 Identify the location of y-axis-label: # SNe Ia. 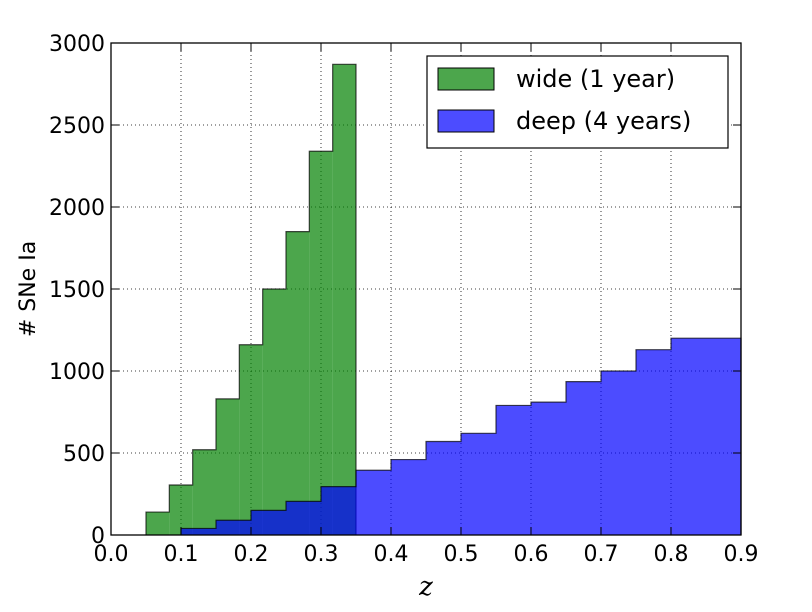
(28, 289).